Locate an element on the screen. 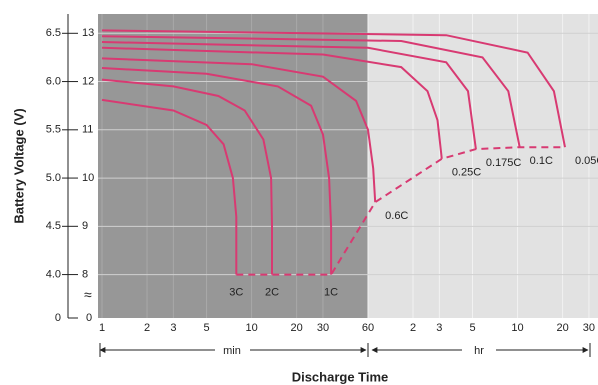  y2-tick-label: 11 is located at coordinates (87, 130).